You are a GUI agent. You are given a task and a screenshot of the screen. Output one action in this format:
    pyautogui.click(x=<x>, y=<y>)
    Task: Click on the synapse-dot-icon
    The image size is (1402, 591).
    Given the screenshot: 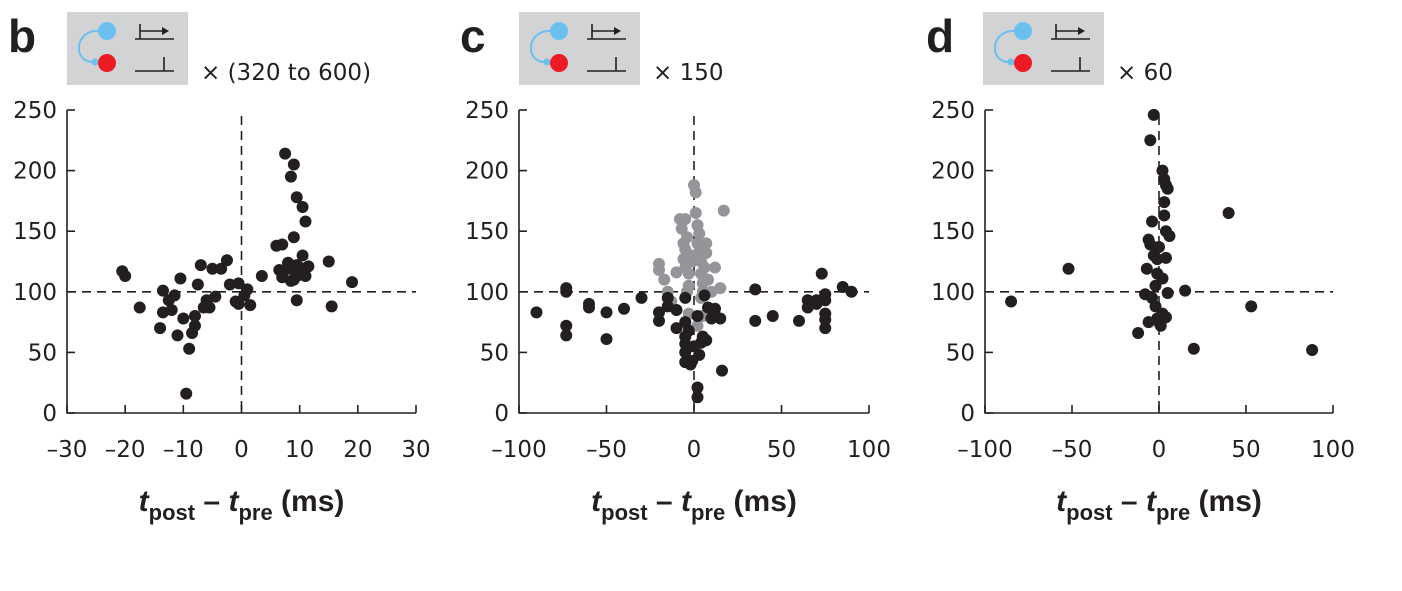 What is the action you would take?
    pyautogui.click(x=95, y=62)
    